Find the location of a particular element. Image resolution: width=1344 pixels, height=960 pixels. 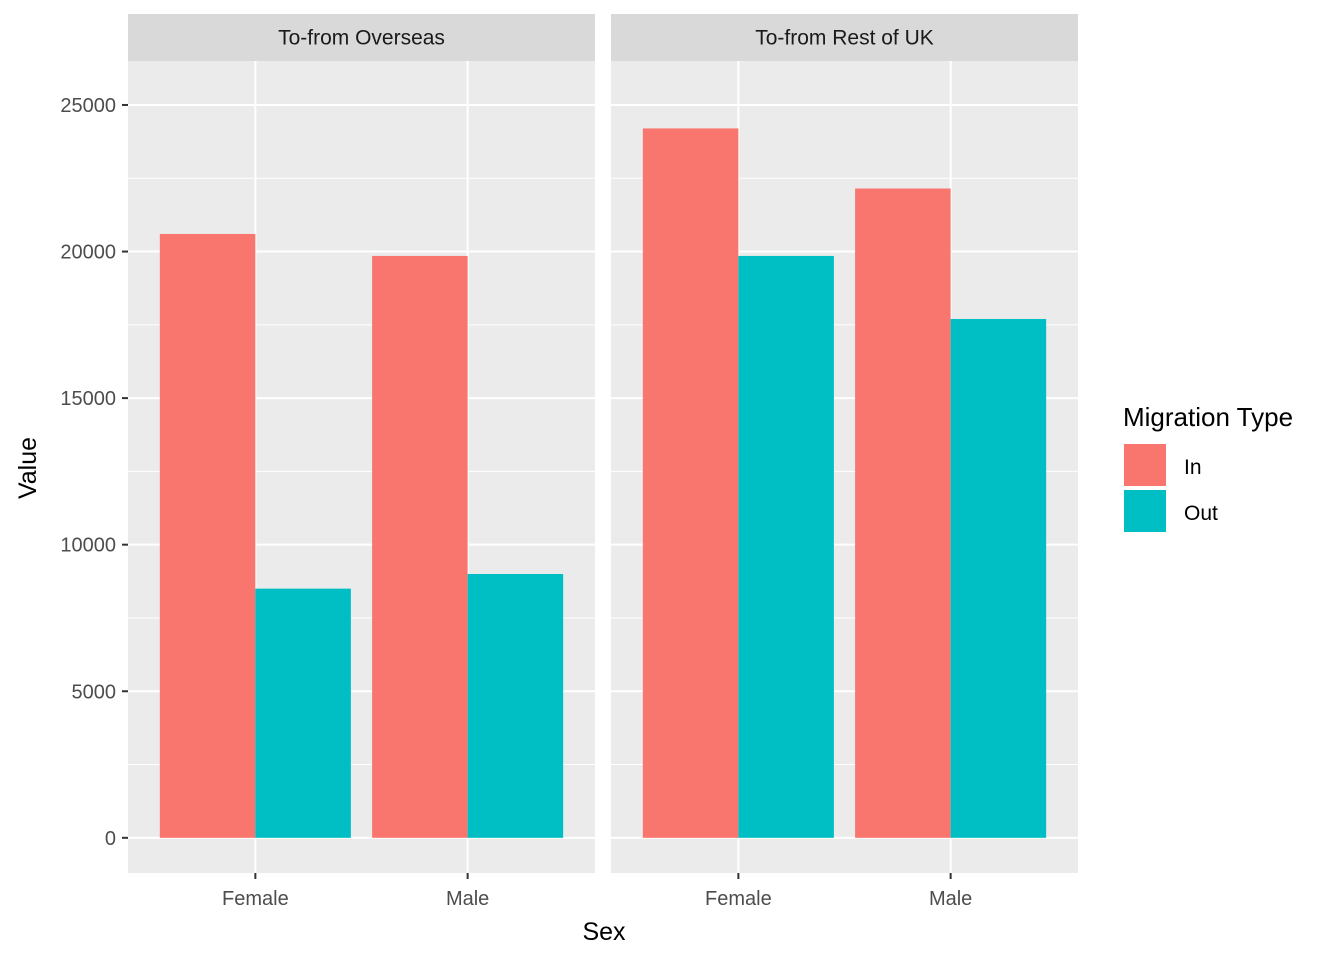

legend-title: Migration Type is located at coordinates (1208, 417).